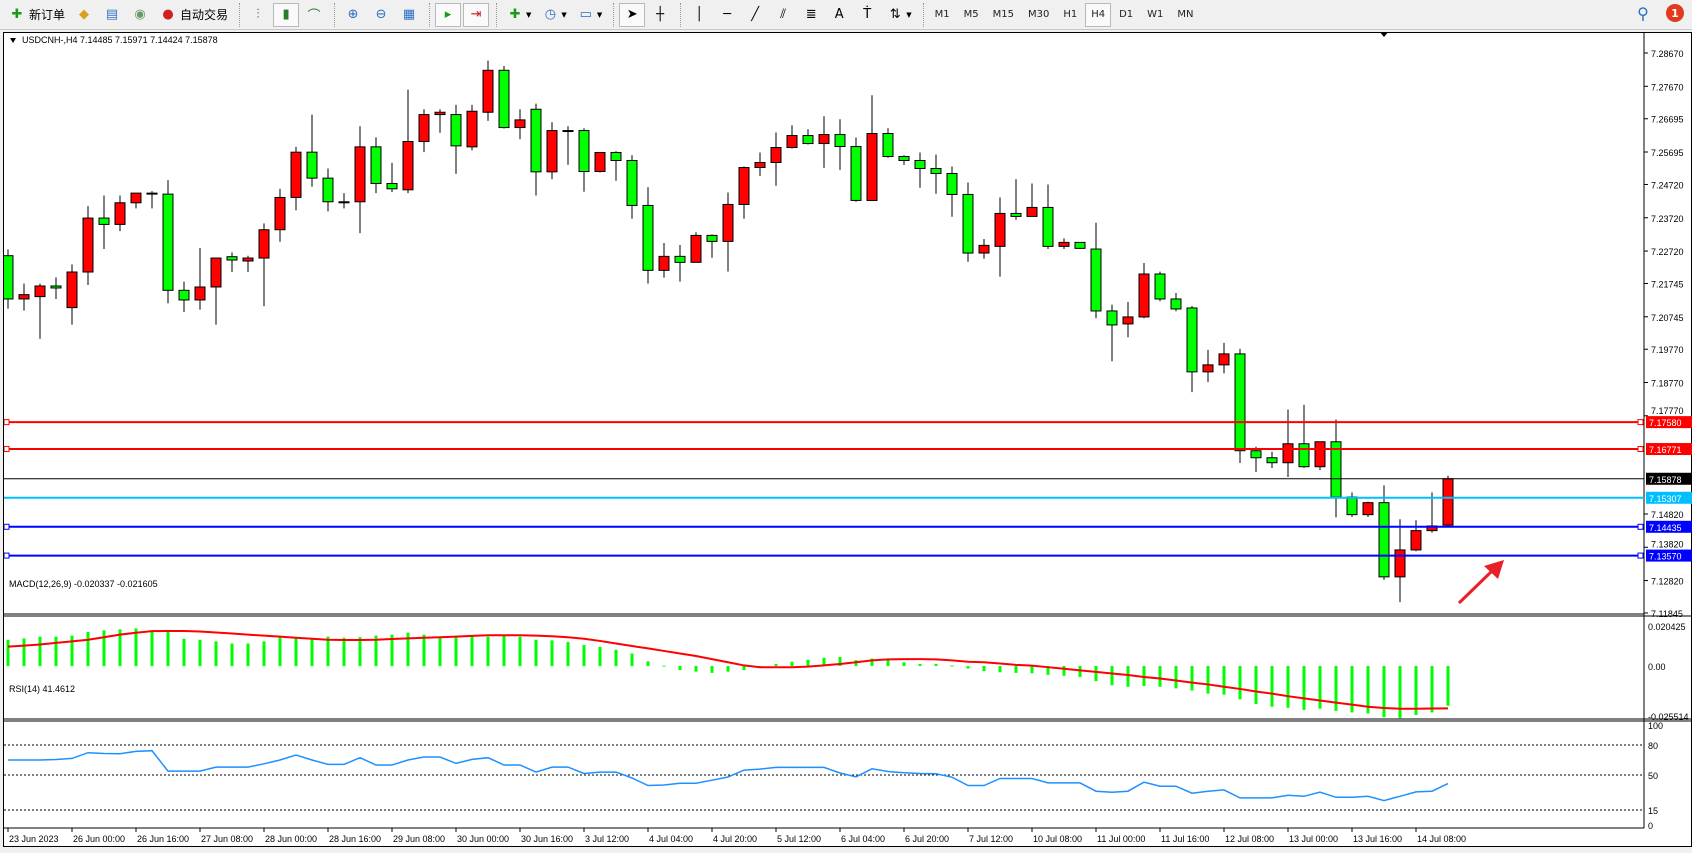  What do you see at coordinates (898, 15) in the screenshot?
I see `arrows-button: ⇅ ▼` at bounding box center [898, 15].